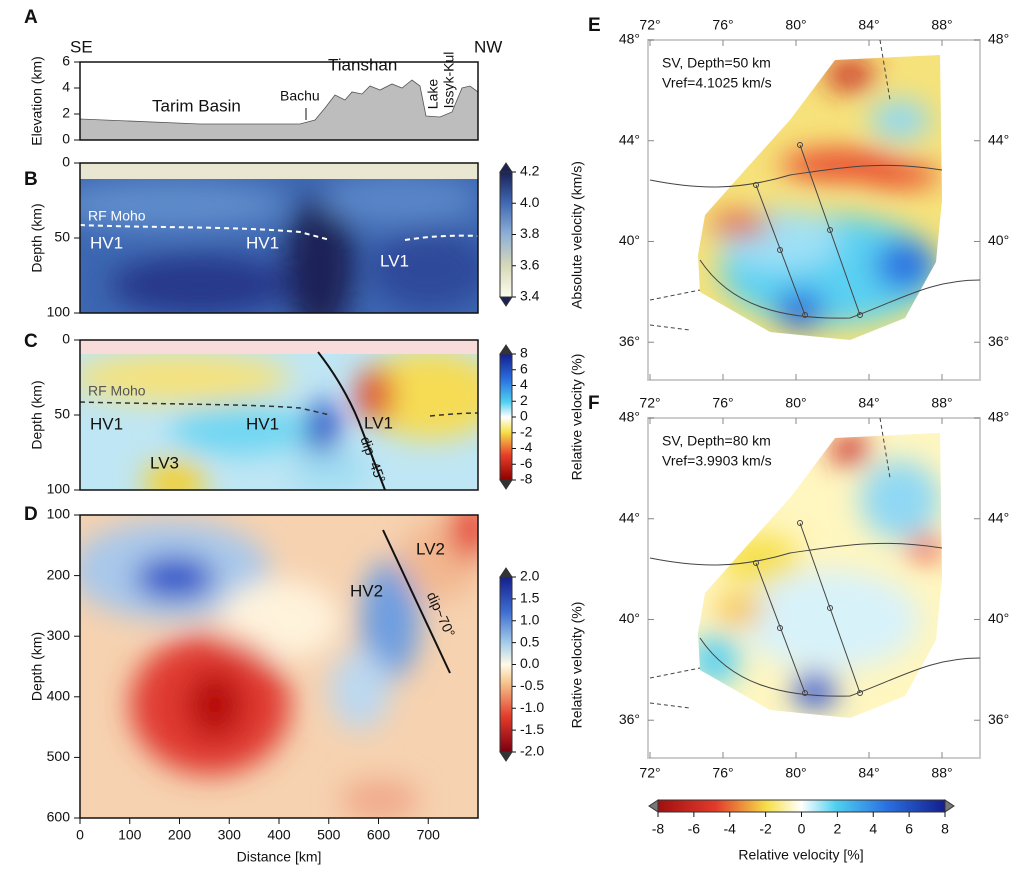  Describe the element at coordinates (594, 25) in the screenshot. I see `panel-letter: E` at that location.